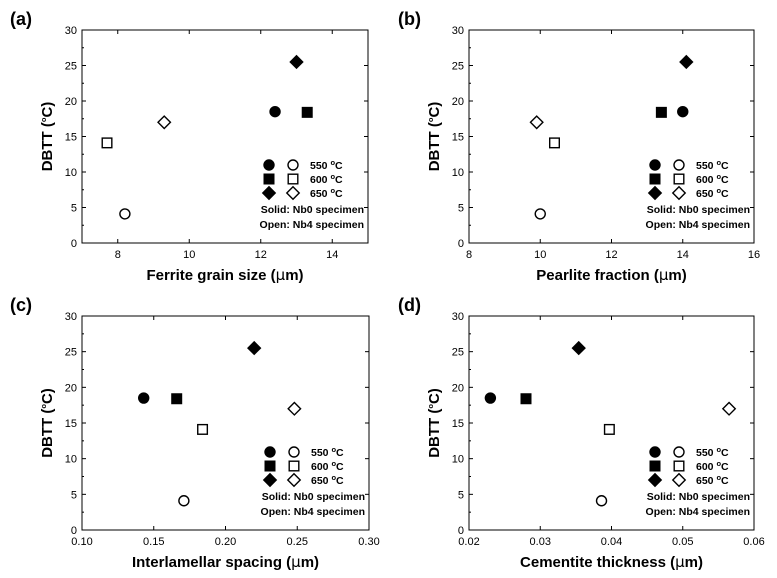 The image size is (777, 578). What do you see at coordinates (409, 19) in the screenshot?
I see `panel-label: (b)` at bounding box center [409, 19].